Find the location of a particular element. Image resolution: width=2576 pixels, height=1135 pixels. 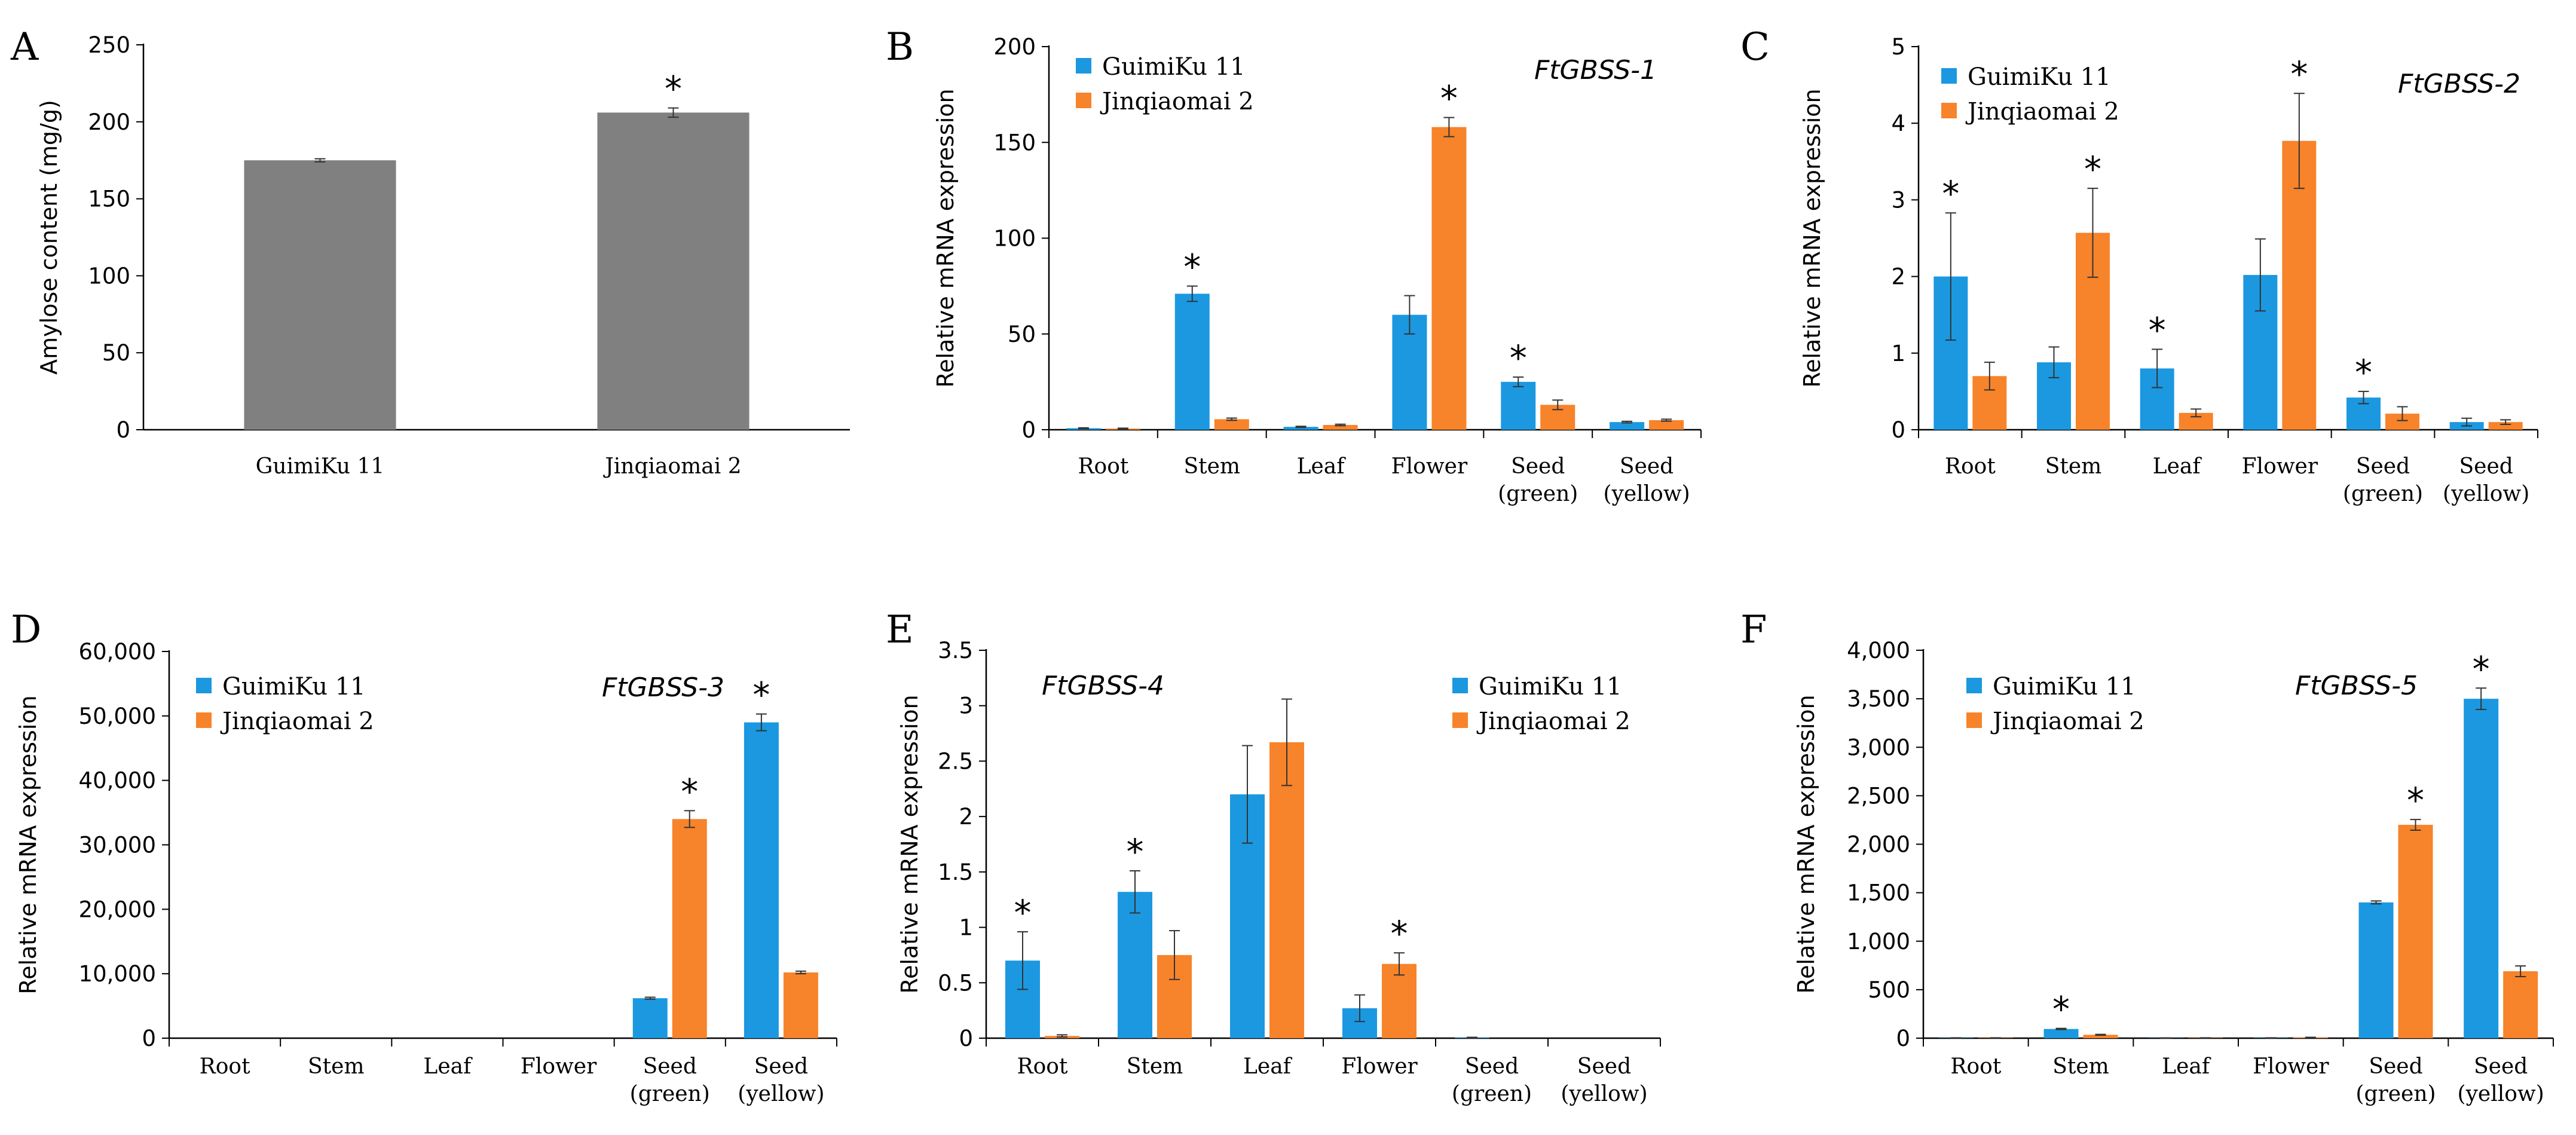

y-tick-label: 1.5 is located at coordinates (955, 872).